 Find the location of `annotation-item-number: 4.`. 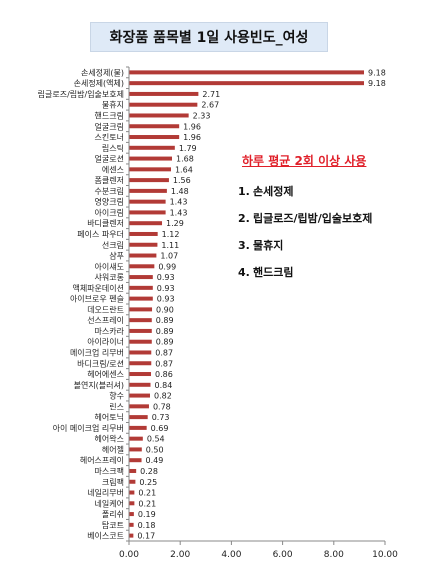

annotation-item-number: 4. is located at coordinates (244, 272).